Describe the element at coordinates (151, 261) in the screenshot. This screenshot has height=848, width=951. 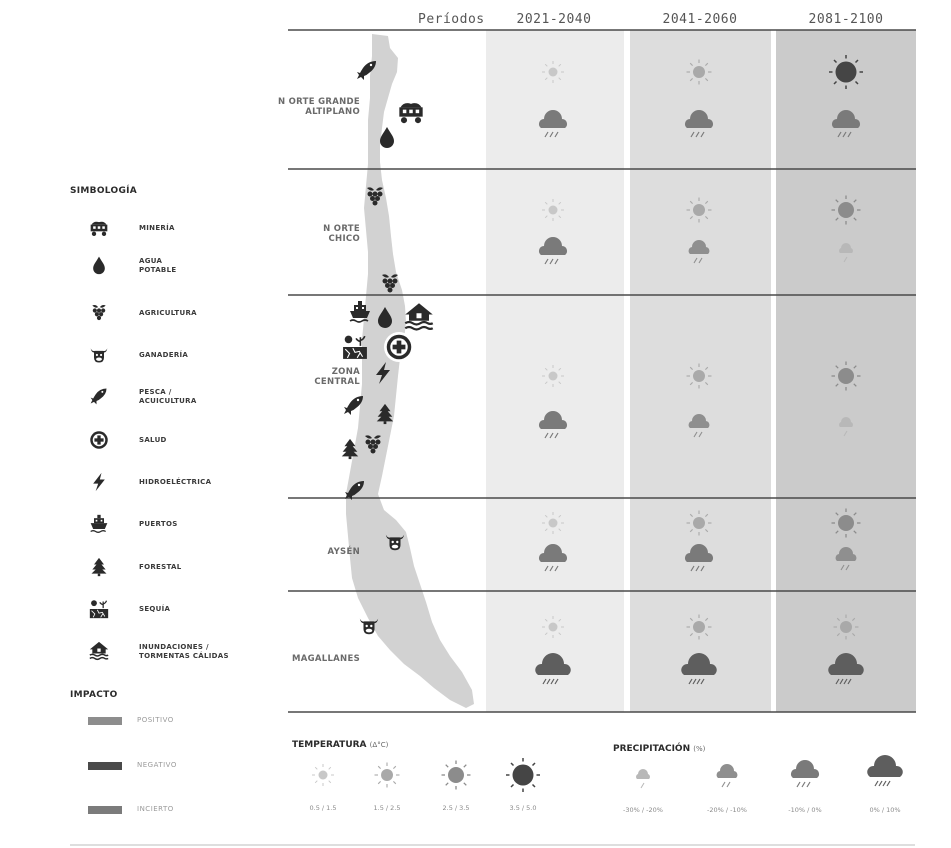
I see `legend-label-line: AGUA` at that location.